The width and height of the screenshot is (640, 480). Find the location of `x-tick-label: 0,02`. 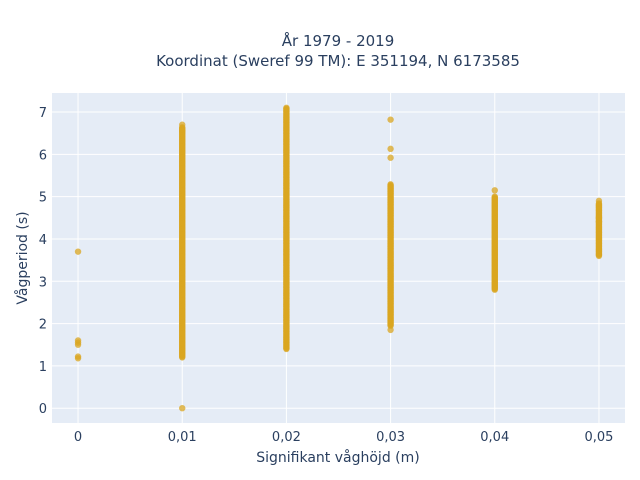

x-tick-label: 0,02 is located at coordinates (286, 437).